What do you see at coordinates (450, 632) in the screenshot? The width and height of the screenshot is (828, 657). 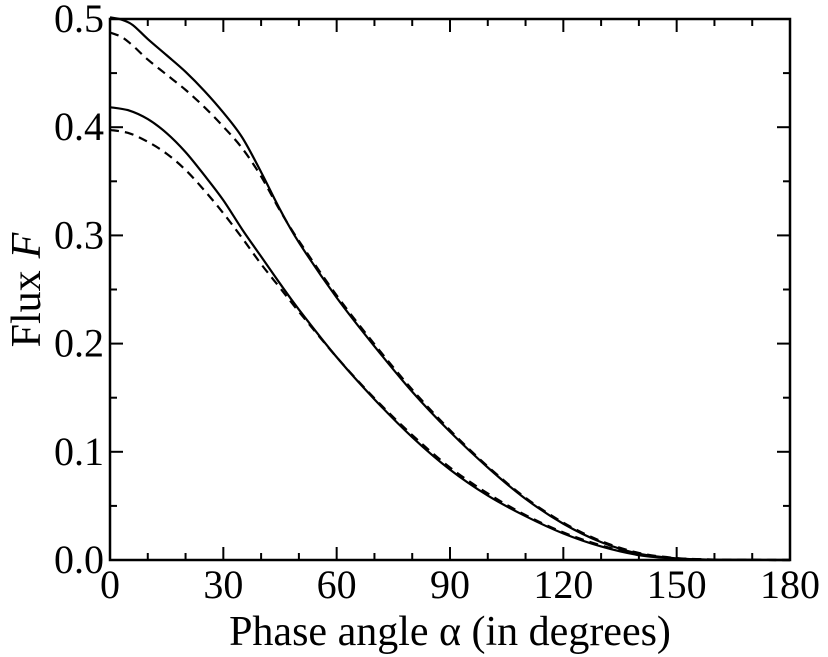 I see `x-axis-title: Phase angle α (in degrees)` at bounding box center [450, 632].